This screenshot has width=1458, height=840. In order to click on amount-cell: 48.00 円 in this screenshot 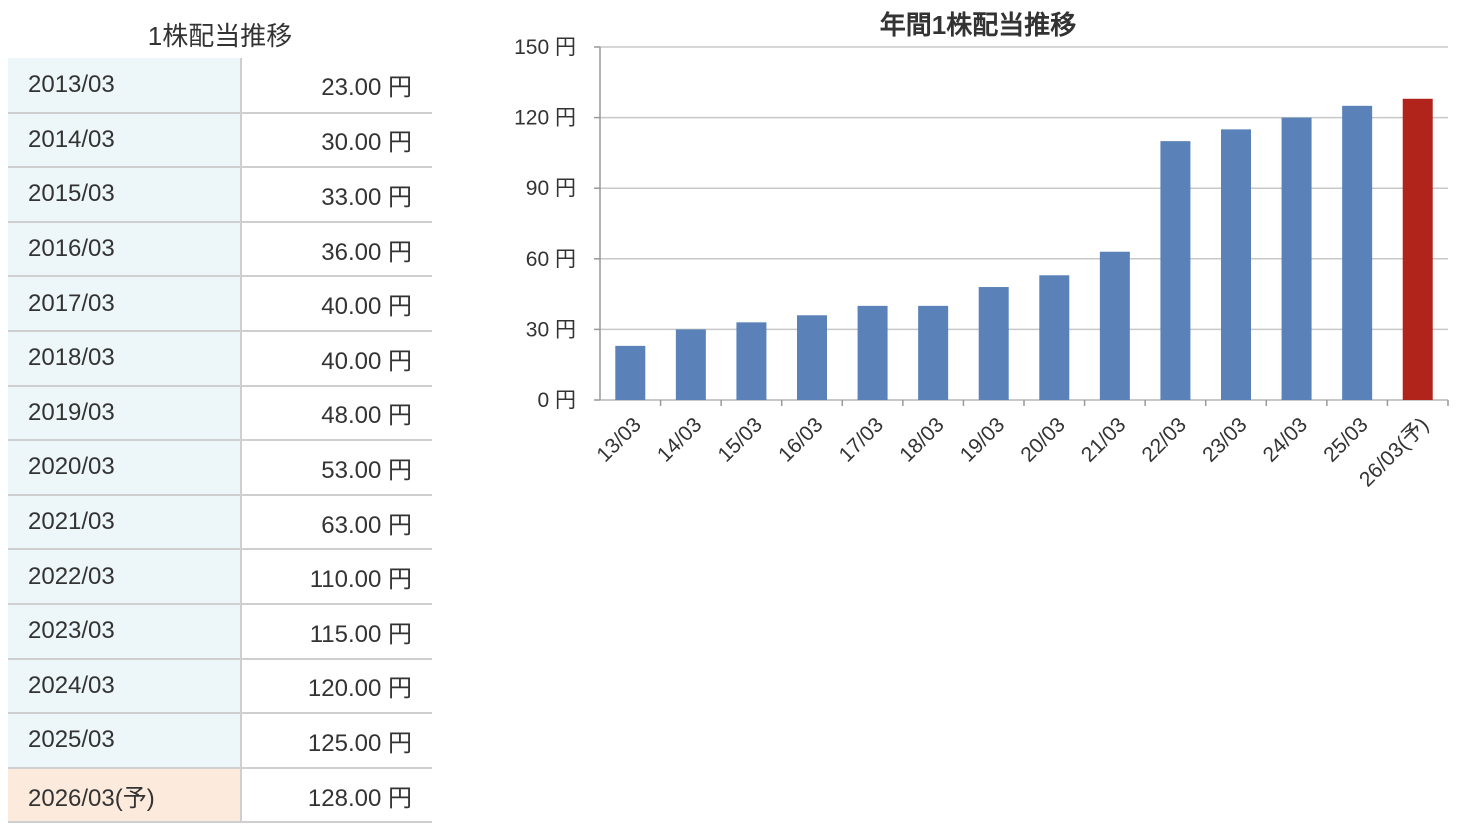, I will do `click(336, 413)`.